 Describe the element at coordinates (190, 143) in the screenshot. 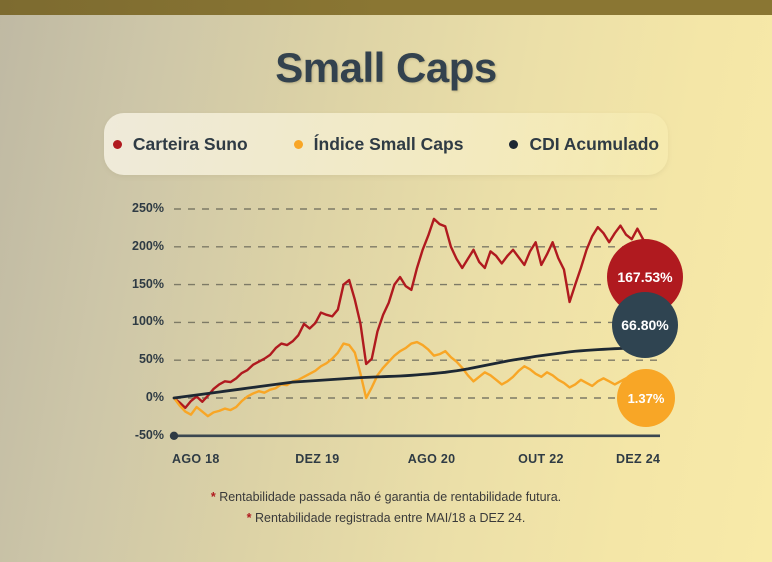

I see `legend-label-carteira-suno: Carteira Suno` at that location.